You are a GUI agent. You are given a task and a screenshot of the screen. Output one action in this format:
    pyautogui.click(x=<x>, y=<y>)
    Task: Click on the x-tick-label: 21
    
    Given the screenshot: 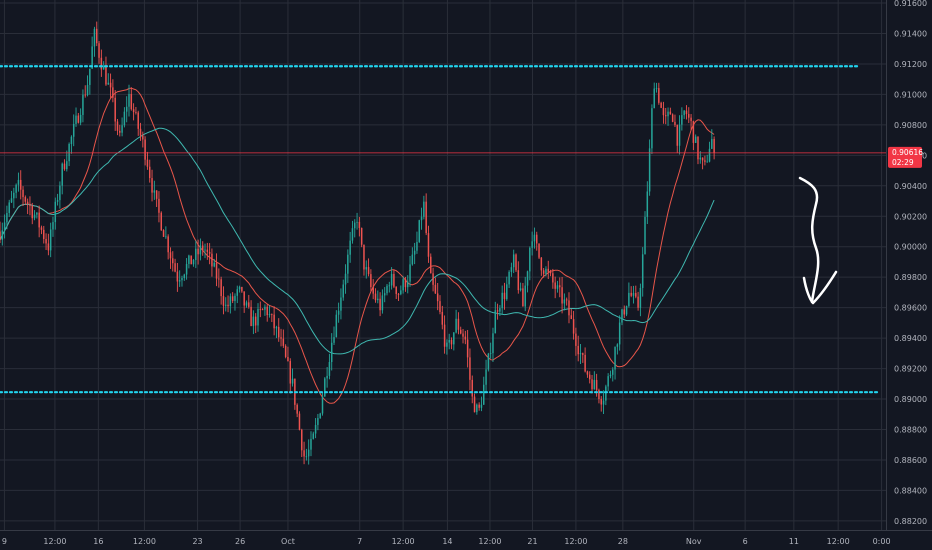 What is the action you would take?
    pyautogui.click(x=532, y=541)
    